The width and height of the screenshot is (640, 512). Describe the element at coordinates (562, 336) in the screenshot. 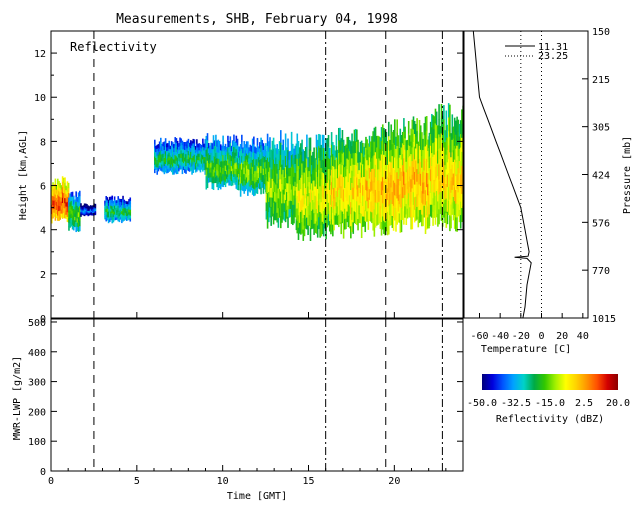

I see `temperature-tick-label: 20` at that location.